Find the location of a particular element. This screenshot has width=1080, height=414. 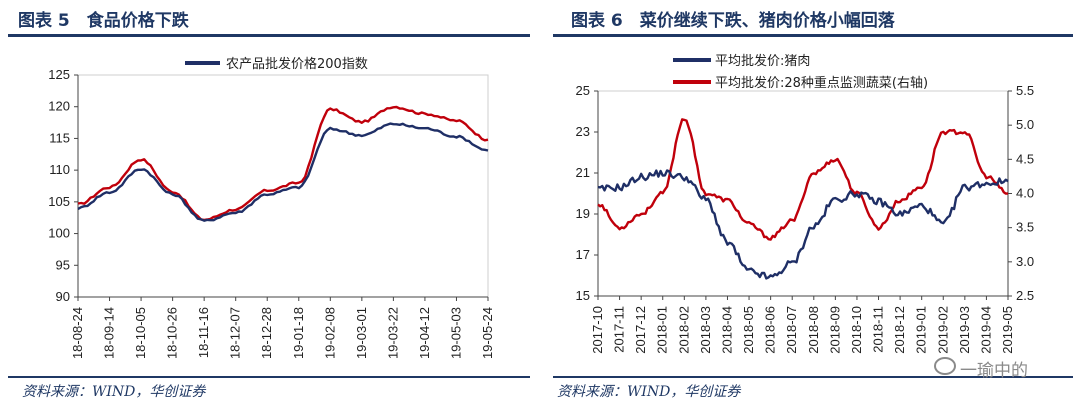

x-tick-label: 18-10-26 is located at coordinates (172, 333).